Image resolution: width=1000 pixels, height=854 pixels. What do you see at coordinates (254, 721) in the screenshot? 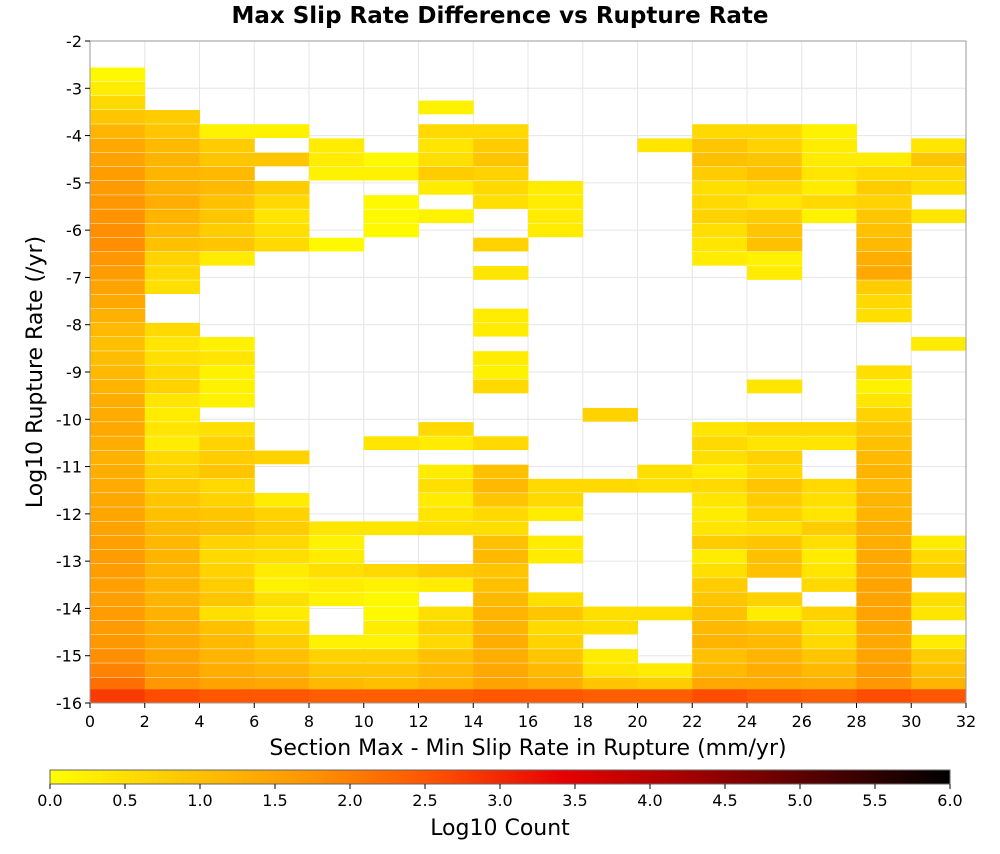
I see `x-tick-label: 6` at bounding box center [254, 721].